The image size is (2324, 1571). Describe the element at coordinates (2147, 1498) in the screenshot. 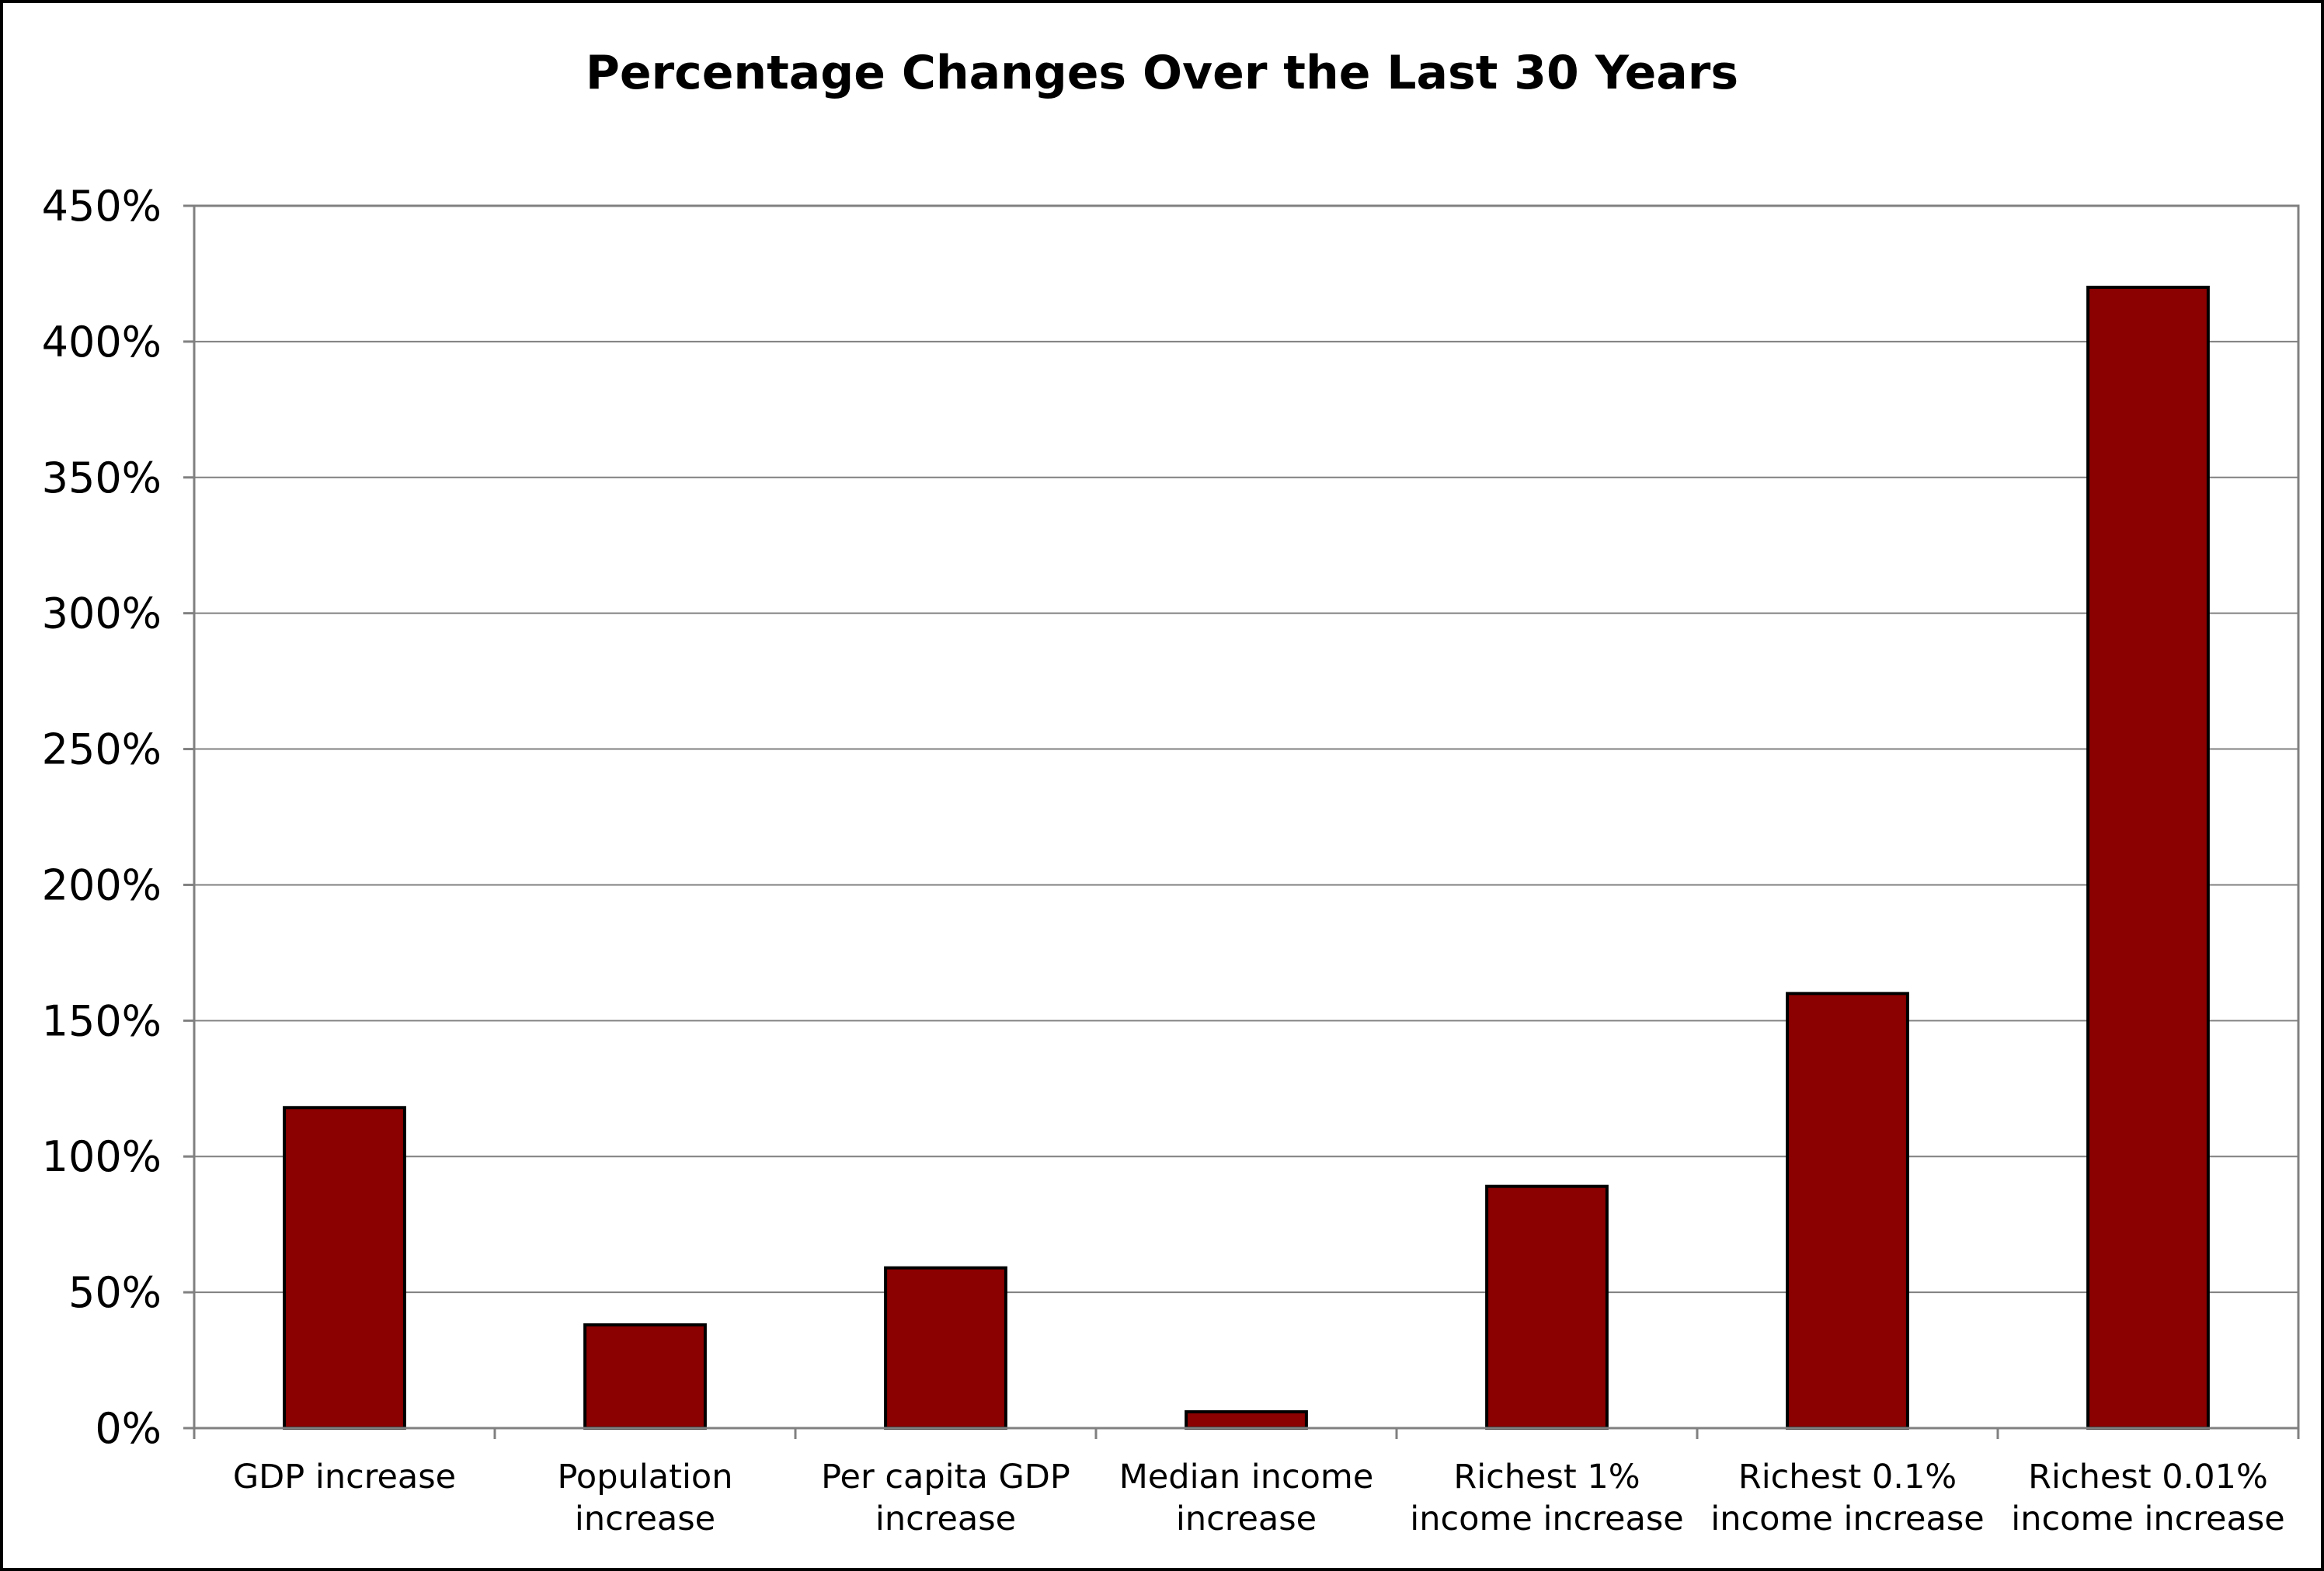

I see `x-tick-label: Richest 0.01% income increase` at that location.